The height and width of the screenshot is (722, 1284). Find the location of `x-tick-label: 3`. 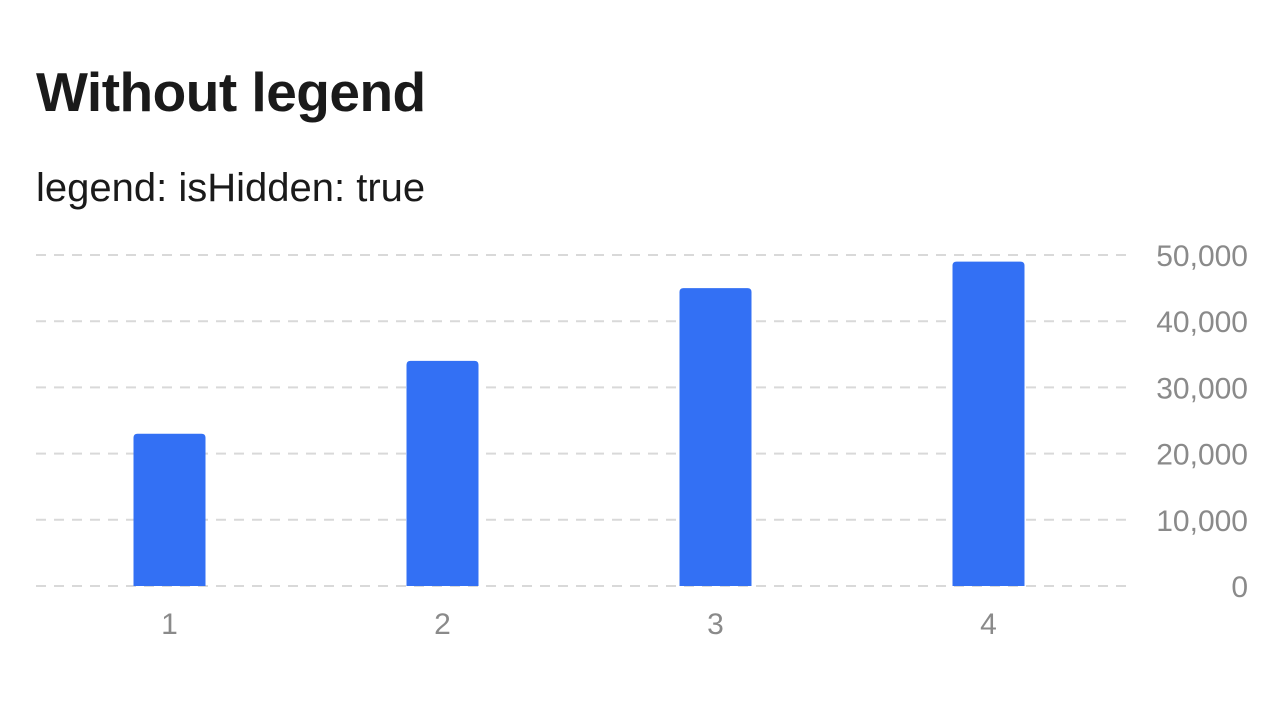

x-tick-label: 3 is located at coordinates (715, 624).